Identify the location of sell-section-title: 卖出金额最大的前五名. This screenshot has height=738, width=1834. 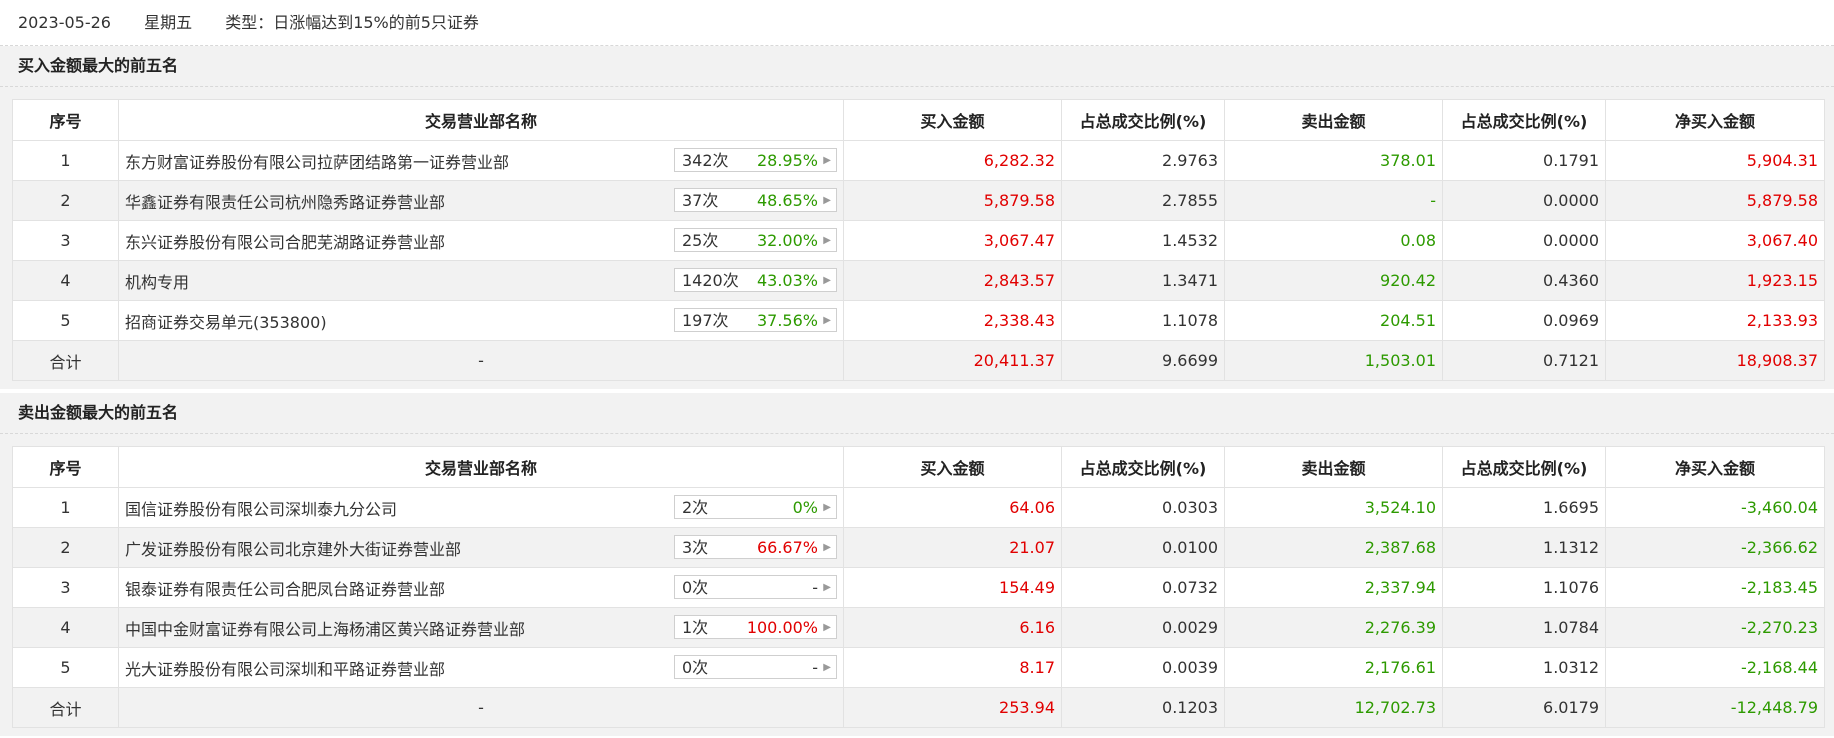
(917, 413).